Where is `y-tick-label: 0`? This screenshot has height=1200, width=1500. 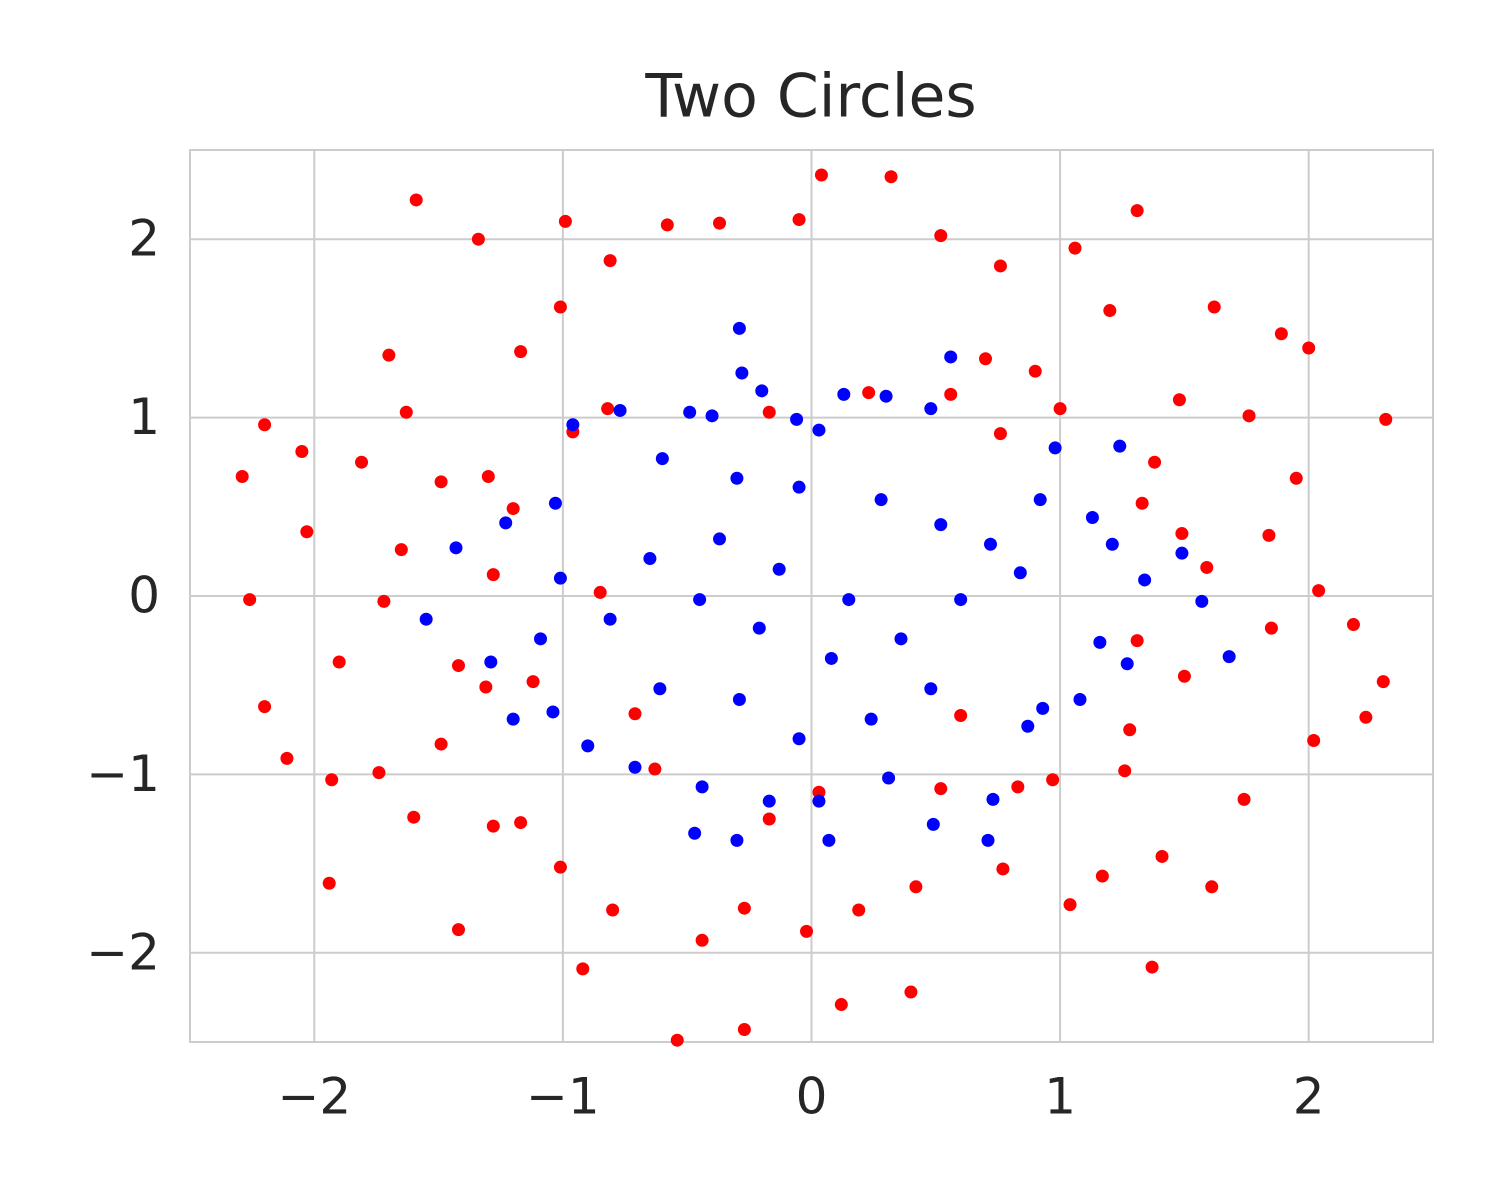 y-tick-label: 0 is located at coordinates (144, 596).